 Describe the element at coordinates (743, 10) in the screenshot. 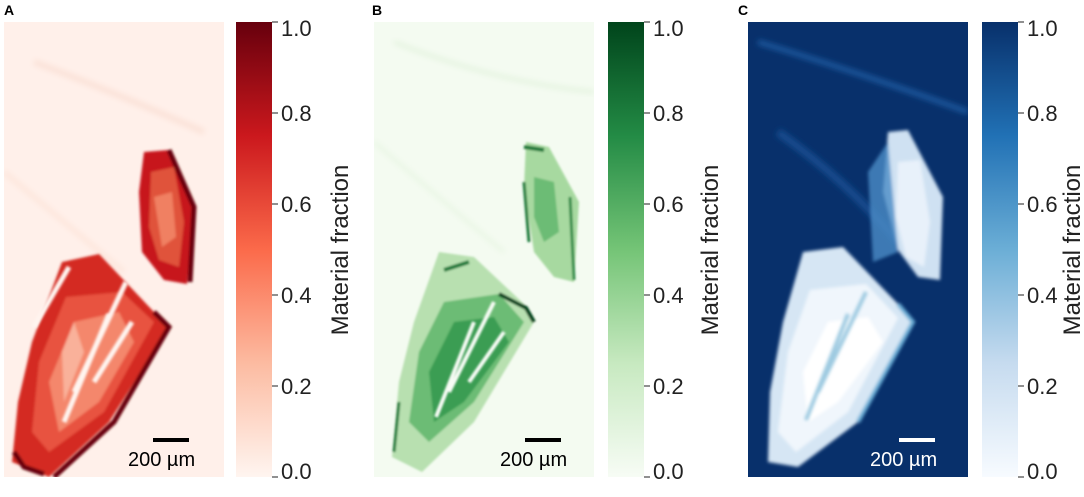

I see `panel-label: C` at that location.